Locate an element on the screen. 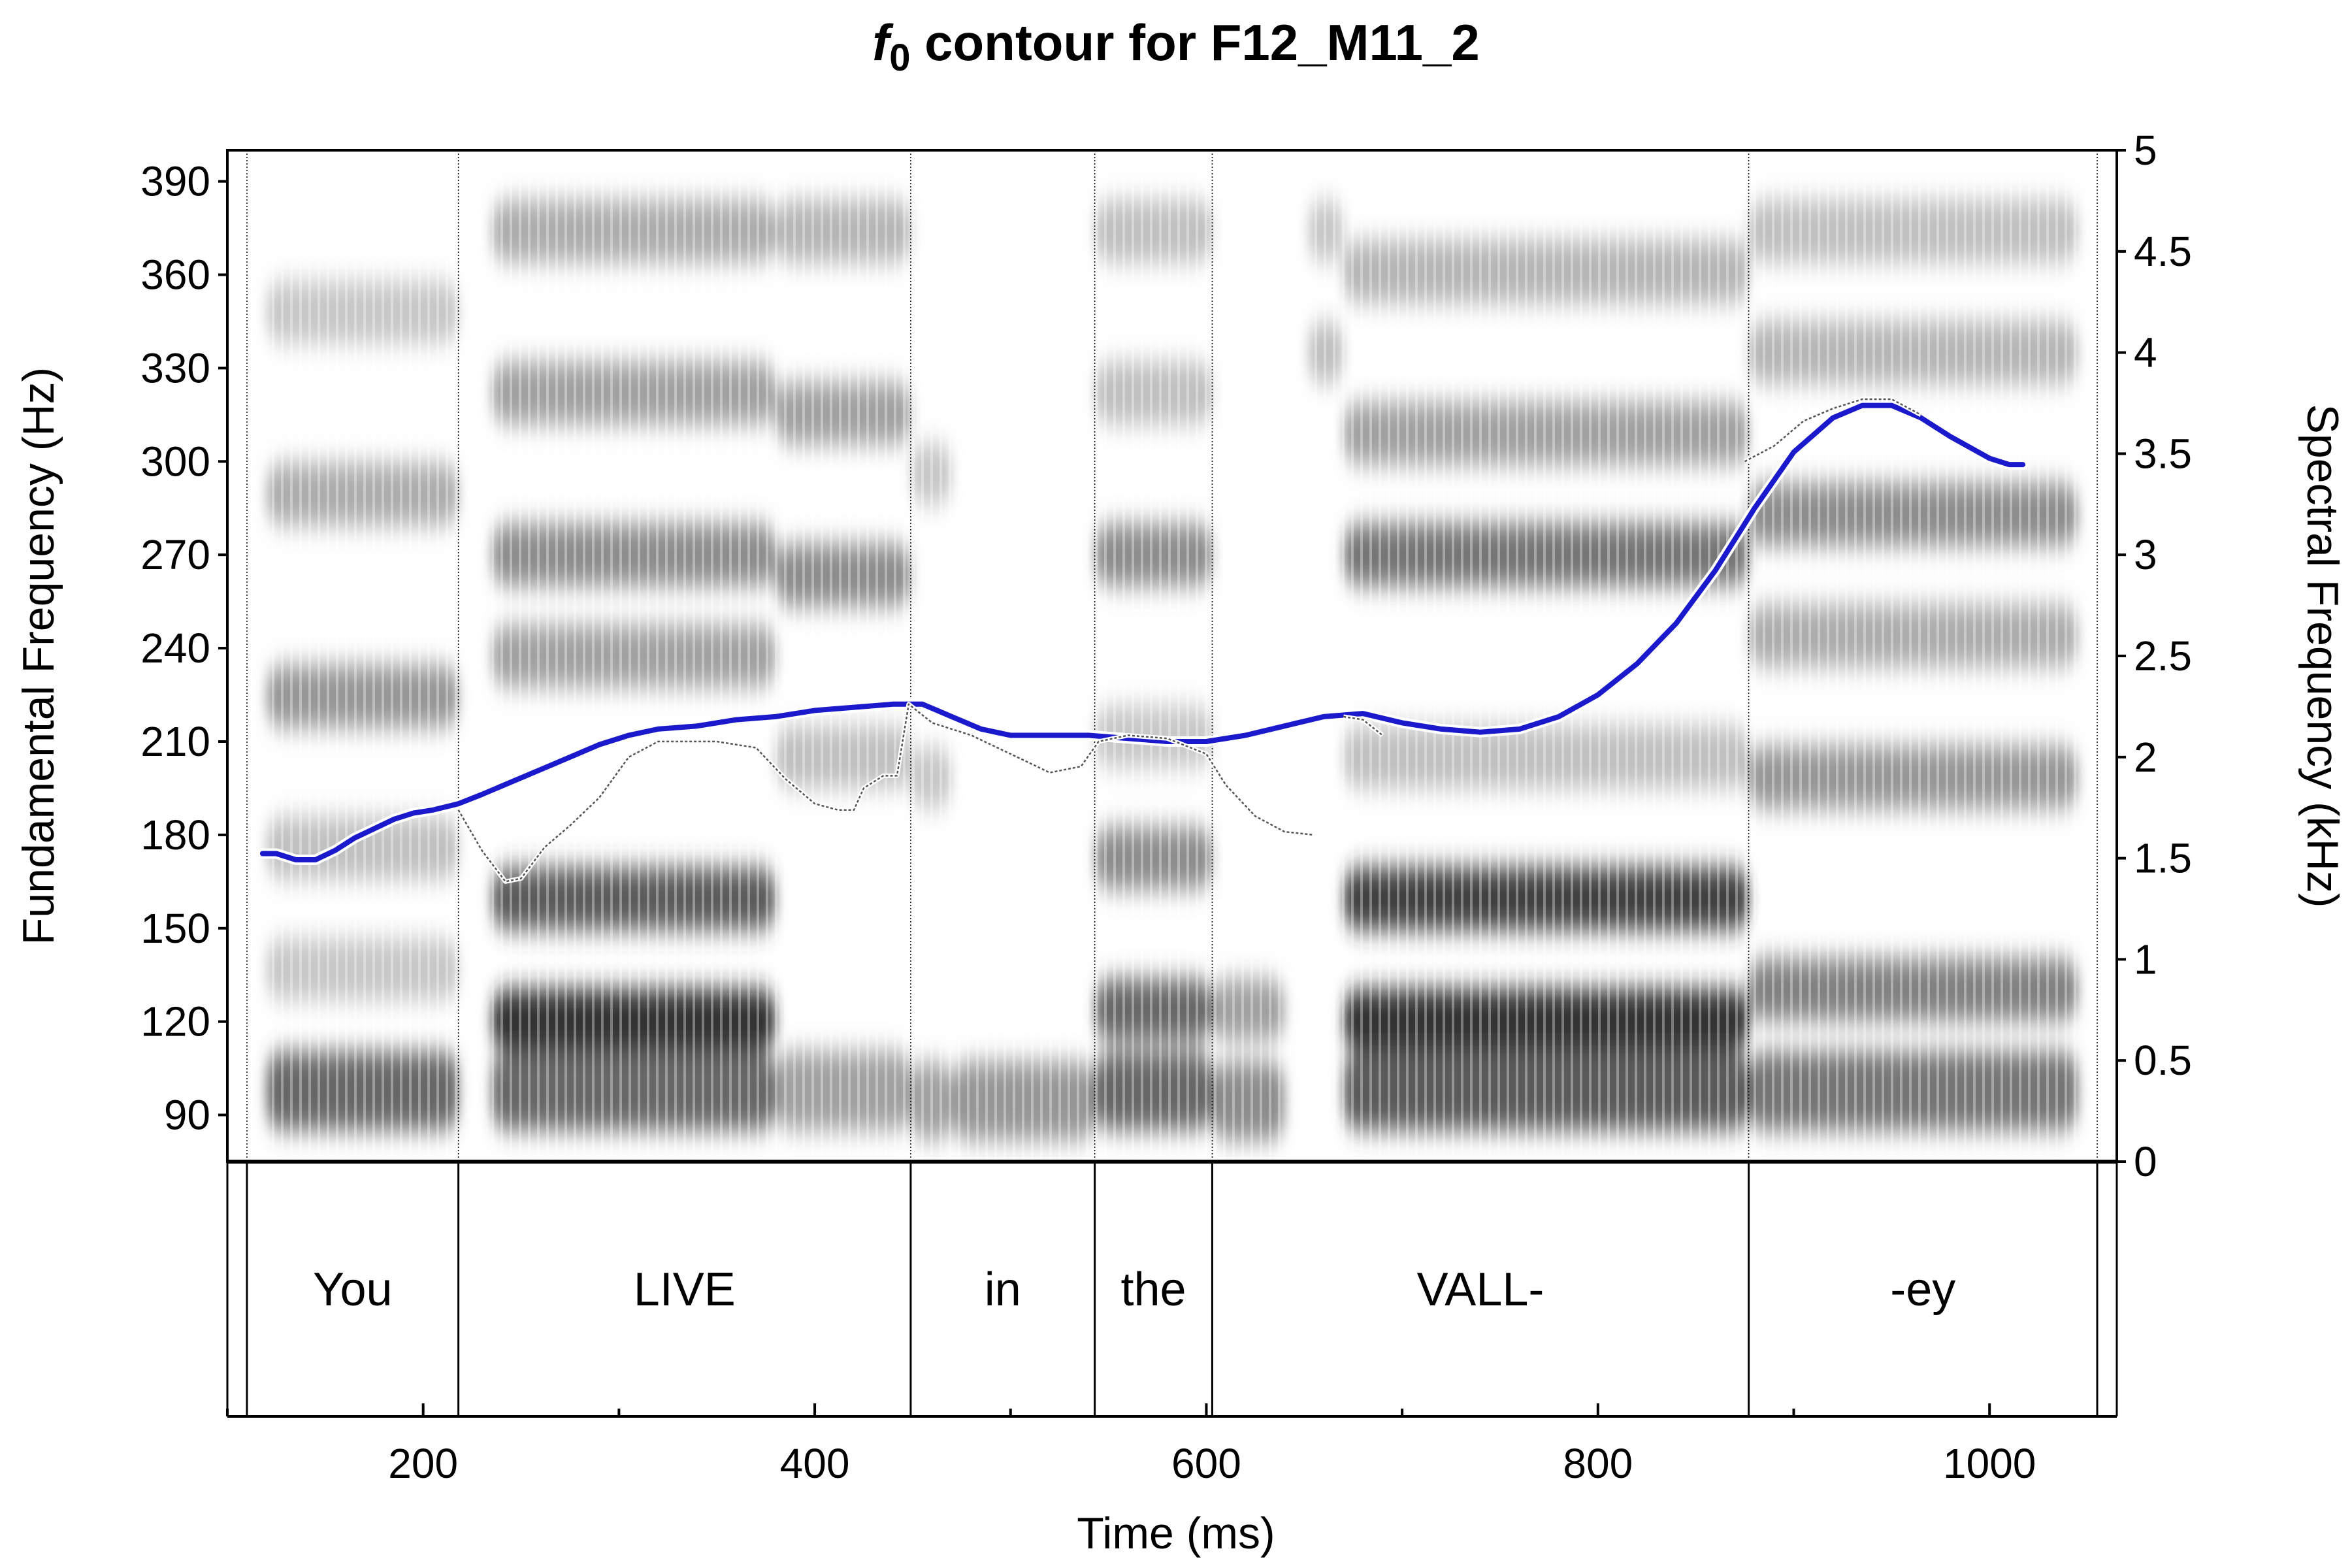 This screenshot has height=1568, width=2352. y-right-tick-label: 1.5 is located at coordinates (2163, 858).